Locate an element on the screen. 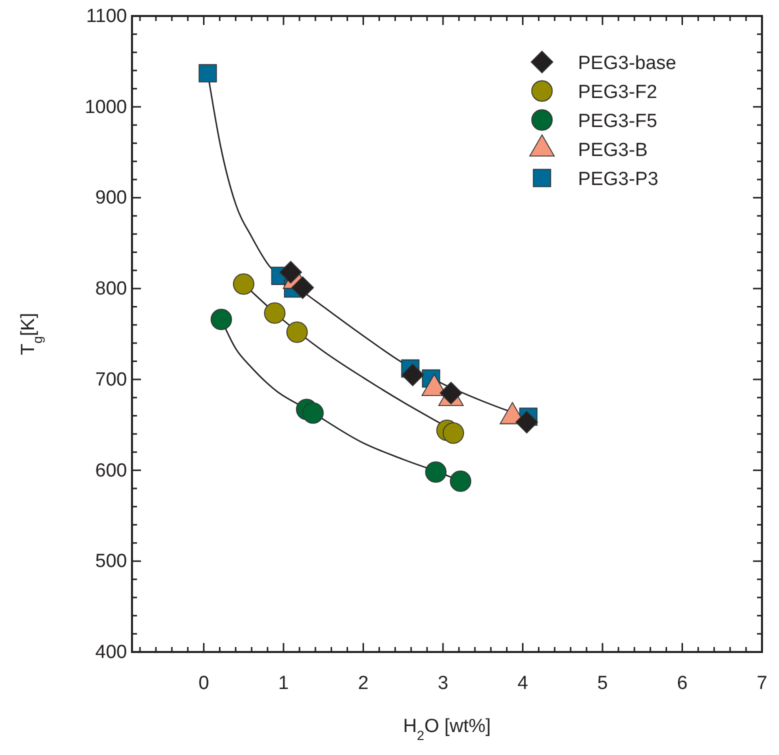 The width and height of the screenshot is (779, 755). y-tick-label: 400 is located at coordinates (111, 652).